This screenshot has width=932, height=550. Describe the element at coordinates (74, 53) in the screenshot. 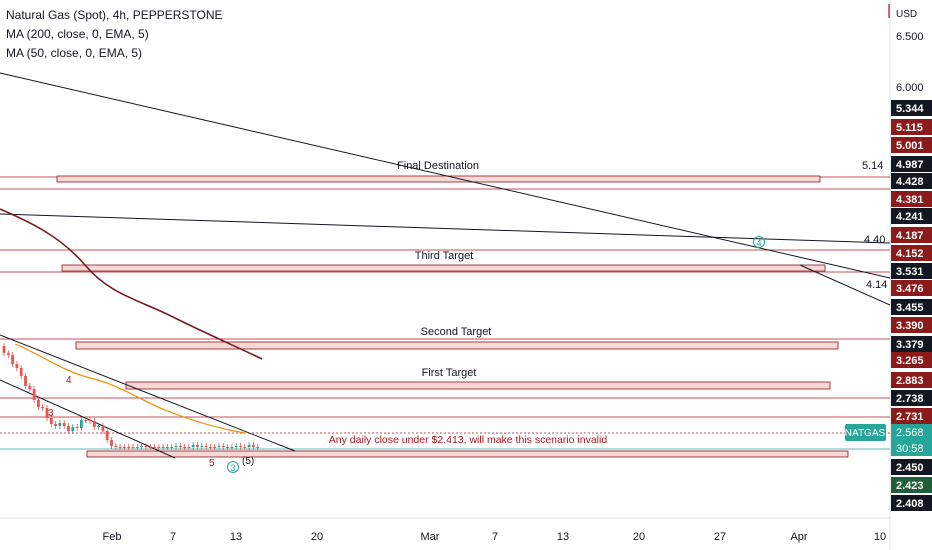

I see `legend-ma50: MA (50, close, 0, EMA, 5)` at that location.